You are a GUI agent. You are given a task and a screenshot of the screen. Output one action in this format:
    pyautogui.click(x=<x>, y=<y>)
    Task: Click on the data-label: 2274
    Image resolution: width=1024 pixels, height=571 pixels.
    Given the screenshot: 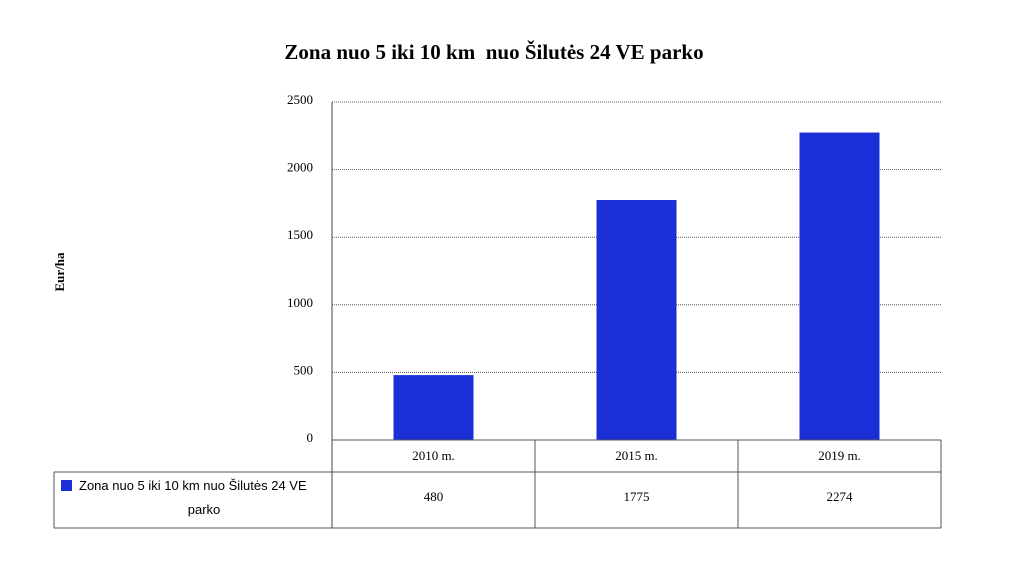 What is the action you would take?
    pyautogui.click(x=840, y=496)
    